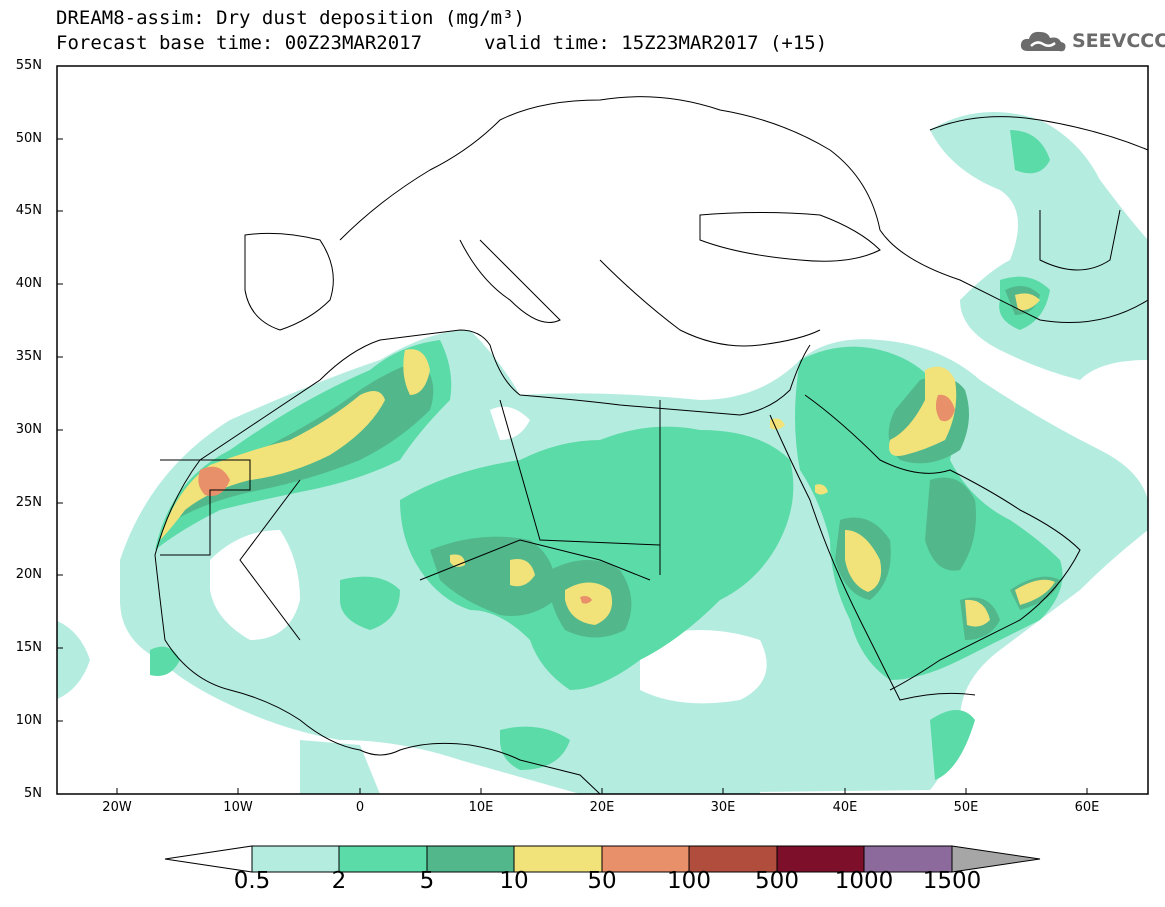  What do you see at coordinates (777, 881) in the screenshot?
I see `colorbar-label: 500` at bounding box center [777, 881].